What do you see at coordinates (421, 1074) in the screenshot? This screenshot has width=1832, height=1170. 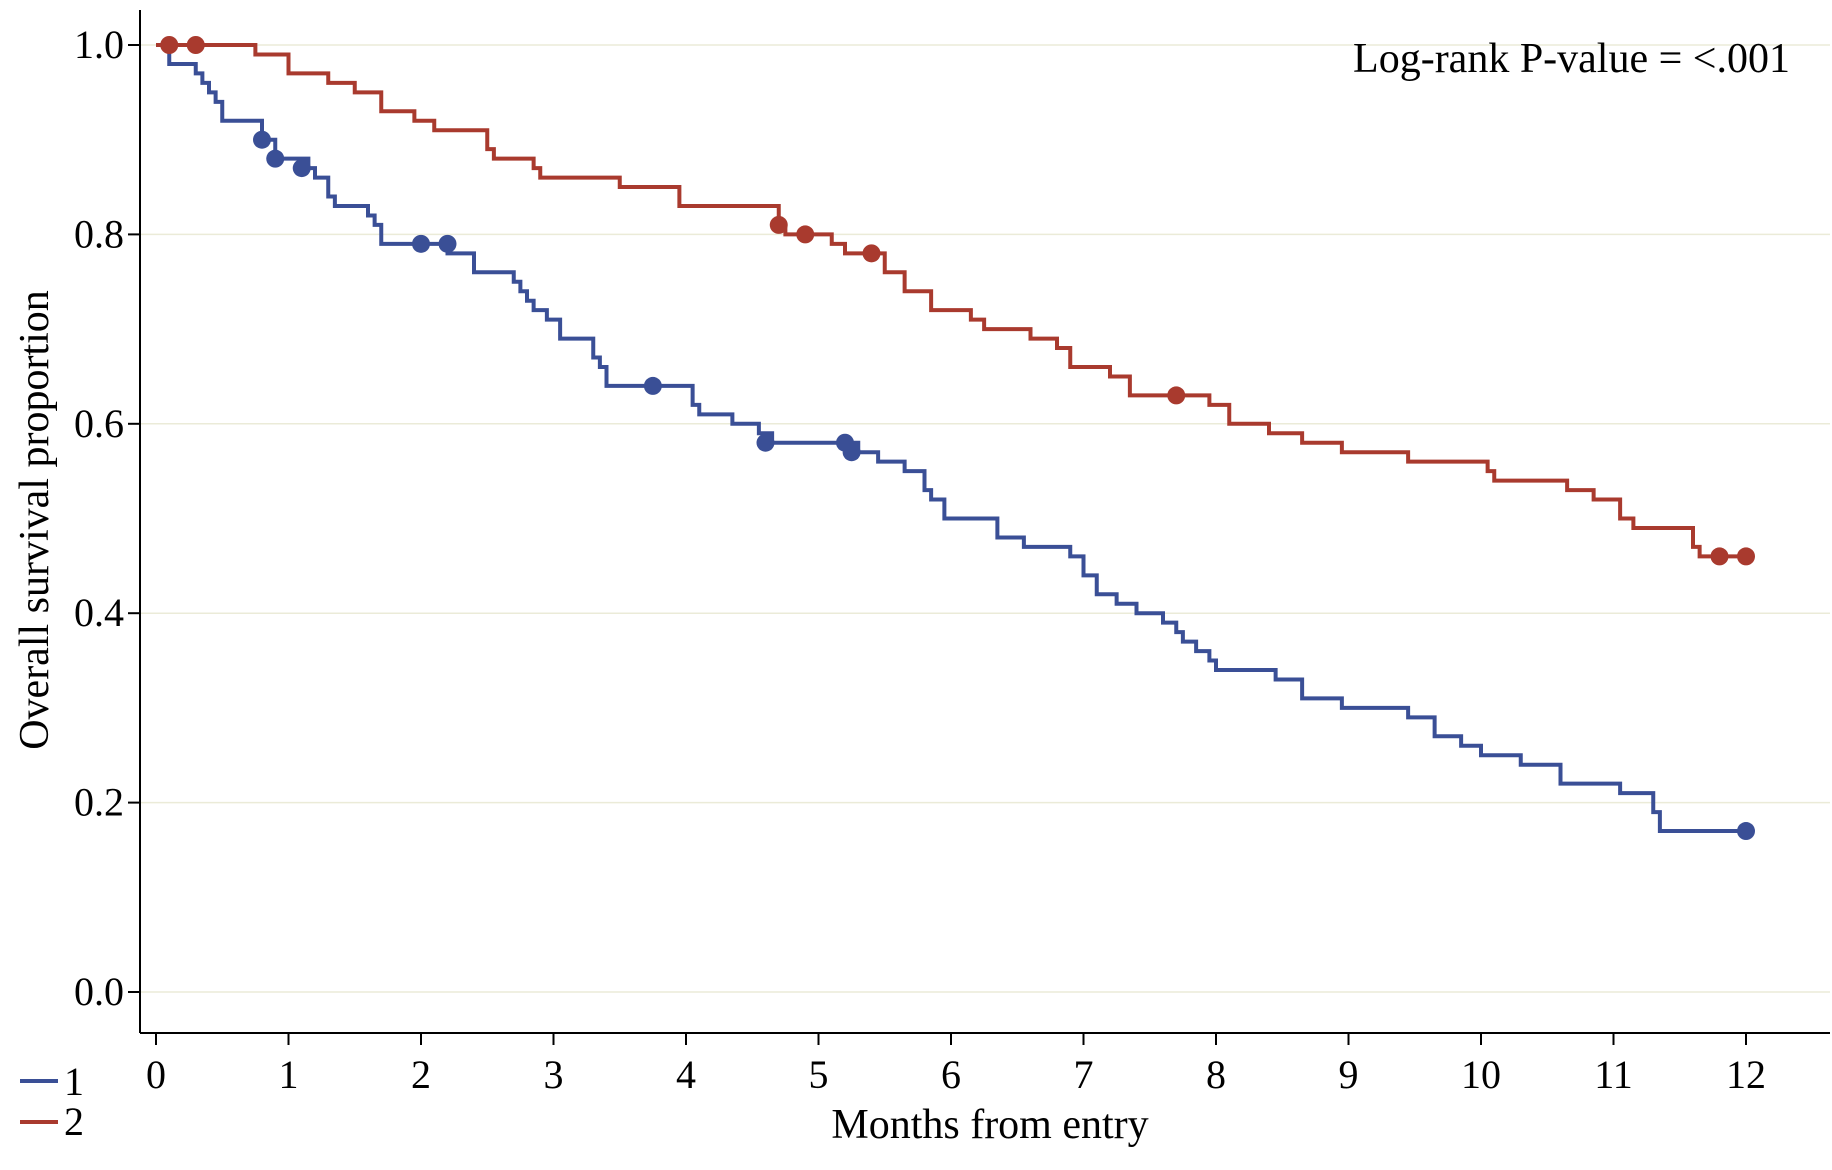 I see `xtick-label-2: 2` at bounding box center [421, 1074].